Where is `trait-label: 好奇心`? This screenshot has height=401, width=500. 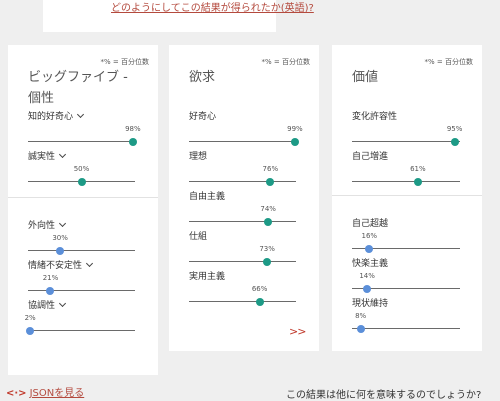
trait-label: 好奇心 is located at coordinates (202, 115).